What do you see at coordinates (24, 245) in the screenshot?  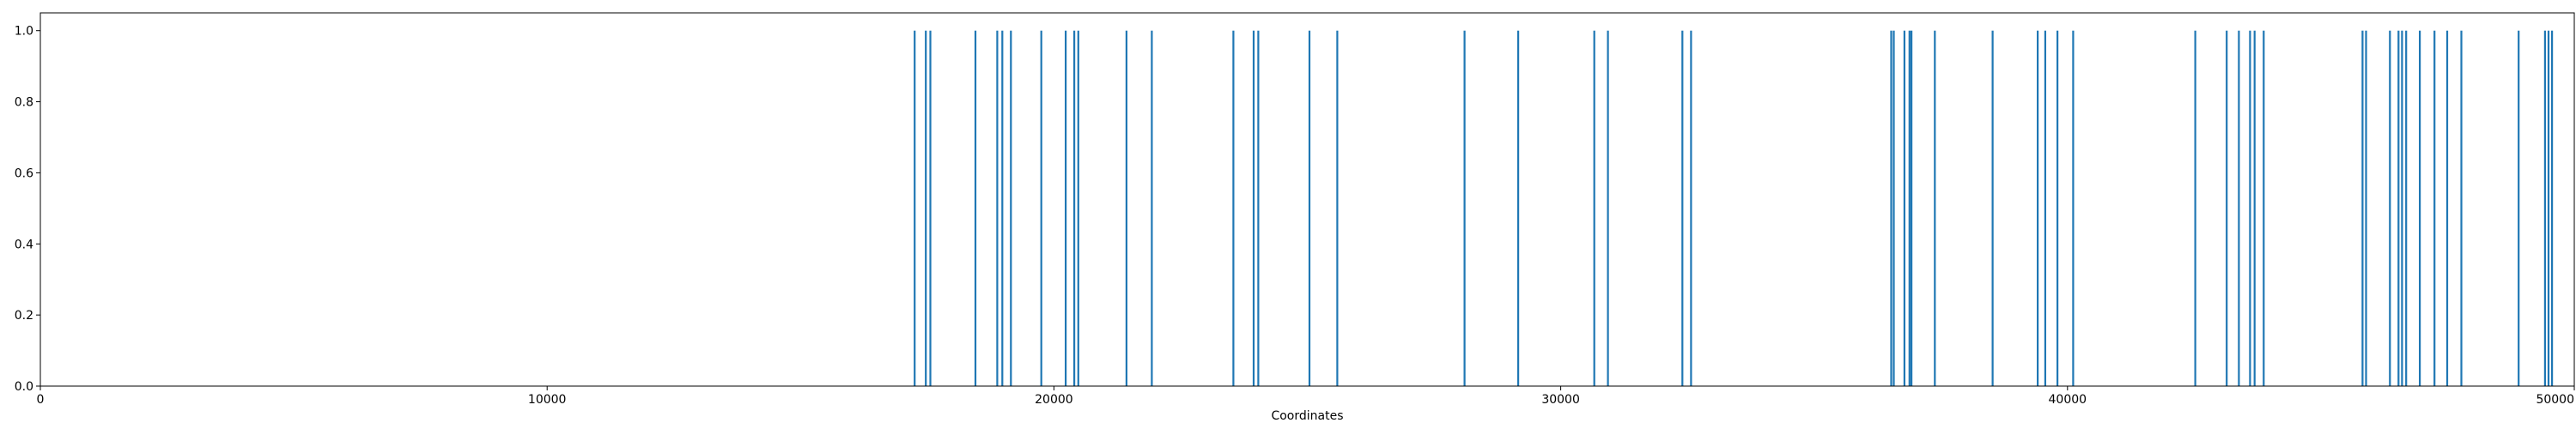 I see `y-tick-label: 0.4` at bounding box center [24, 245].